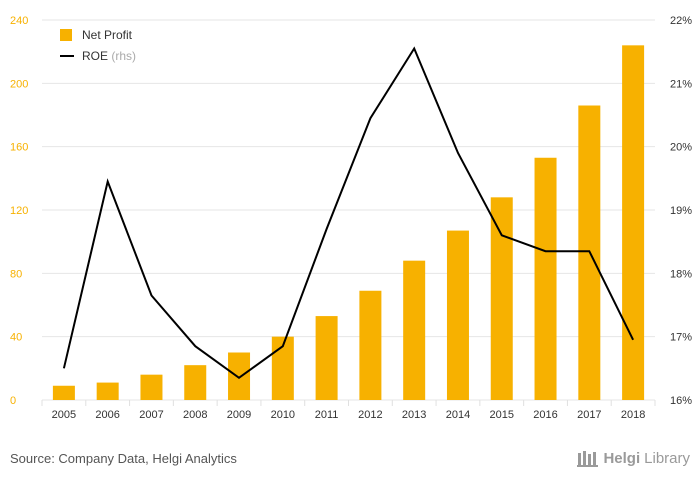 This screenshot has height=483, width=700. Describe the element at coordinates (414, 415) in the screenshot. I see `x-axis-tick-label: 2013` at that location.